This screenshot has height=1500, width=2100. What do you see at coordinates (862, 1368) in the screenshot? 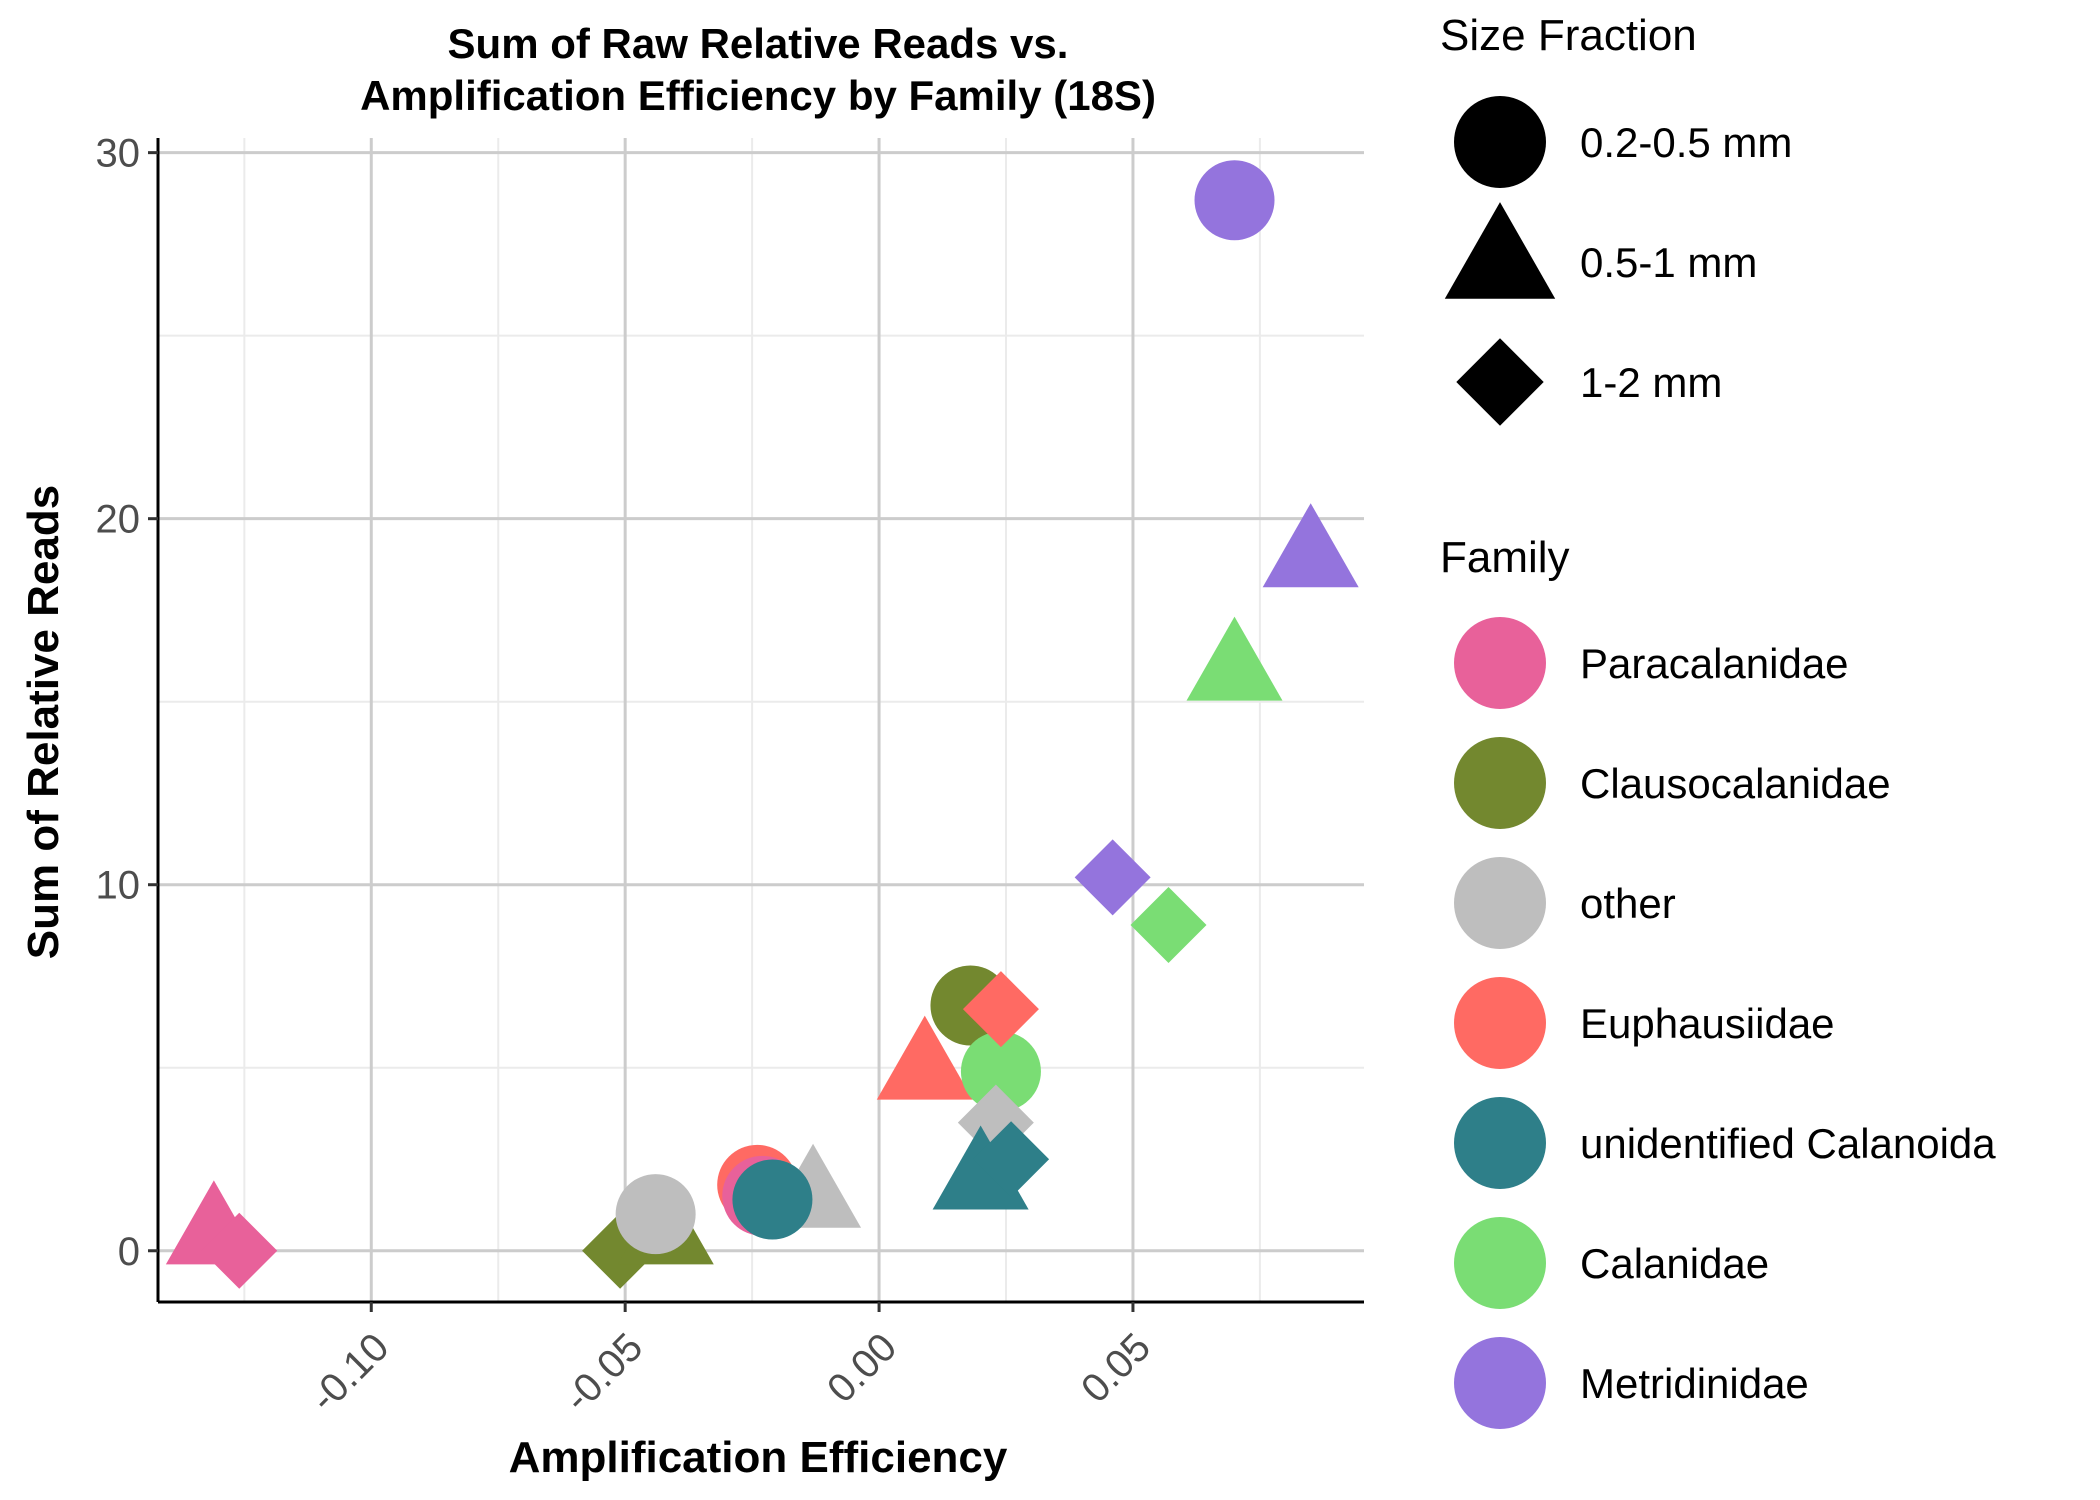
I see `x-tick-label: 0.00` at bounding box center [862, 1368].